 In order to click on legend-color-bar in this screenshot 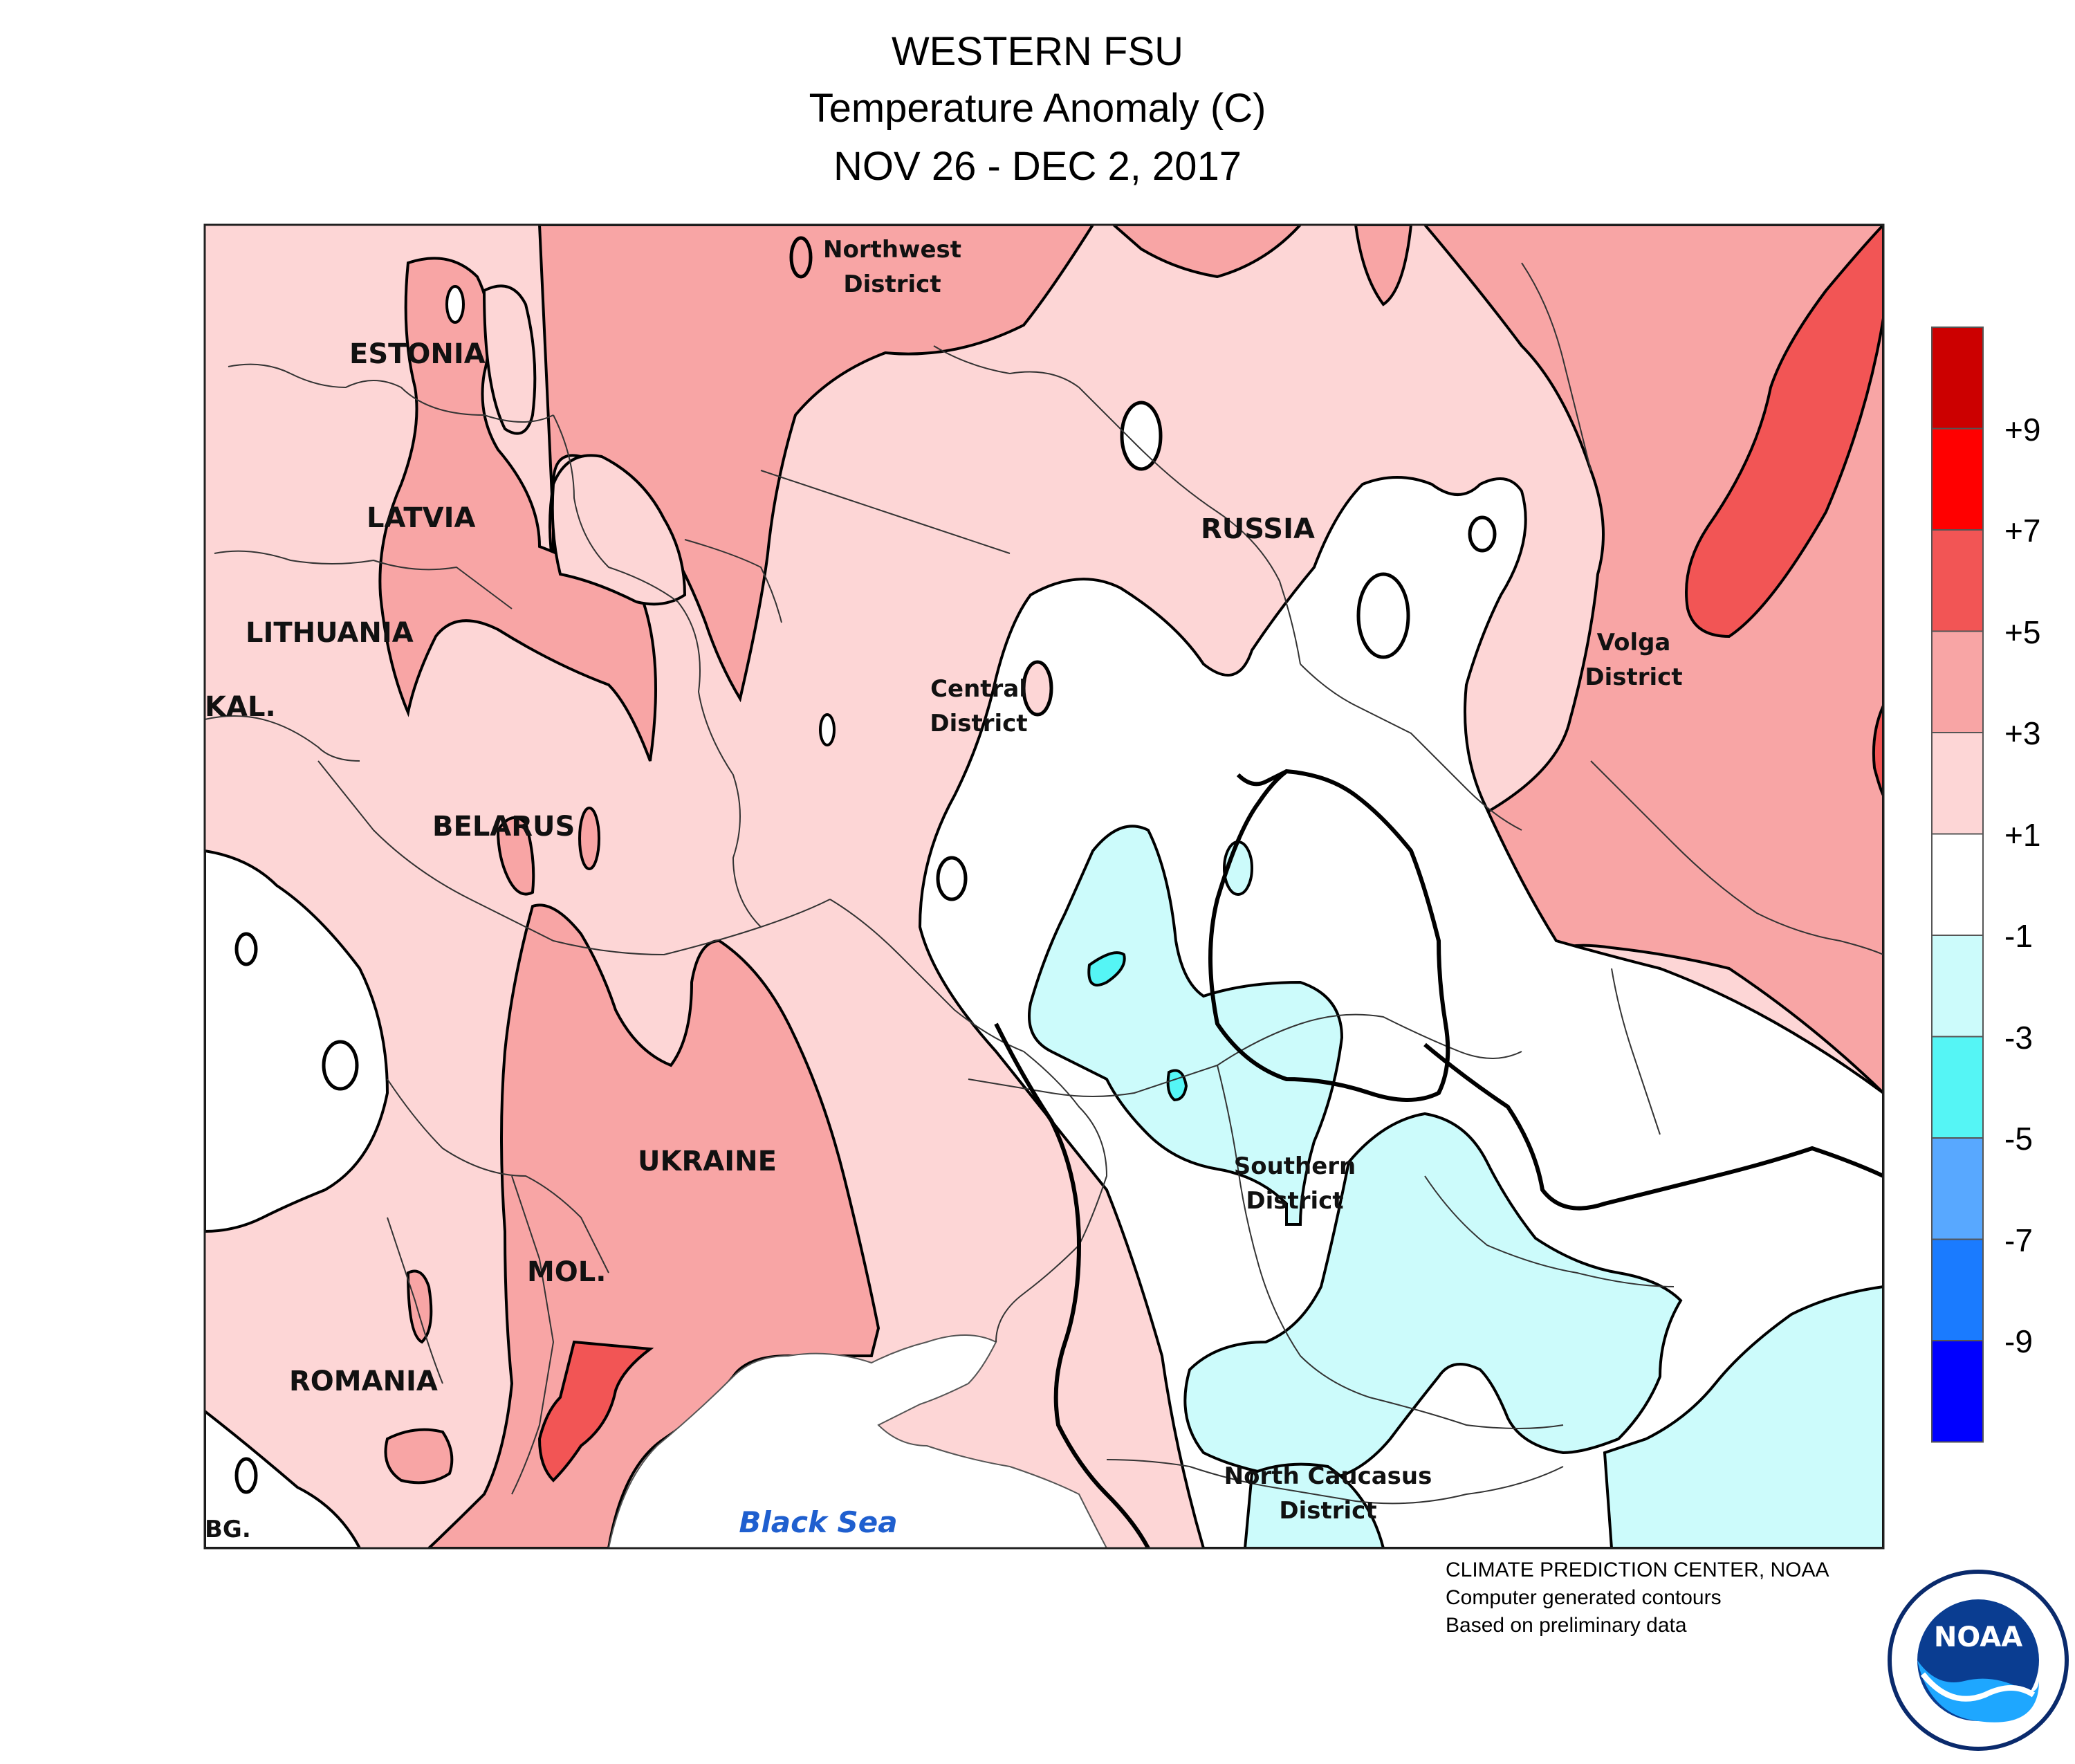, I will do `click(1957, 885)`.